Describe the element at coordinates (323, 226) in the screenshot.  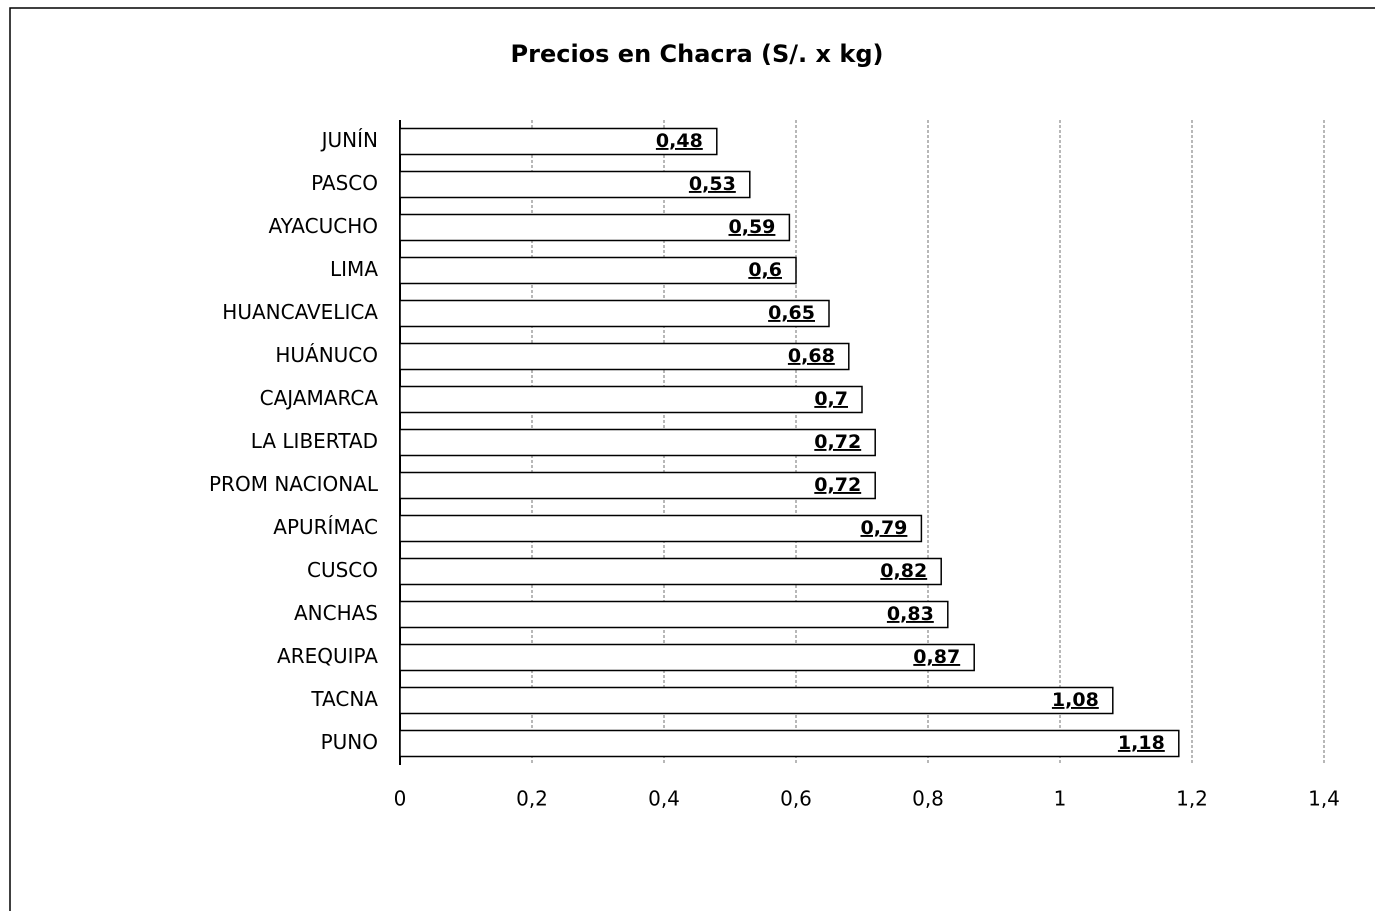
I see `y-tick-label: AYACUCHO` at that location.